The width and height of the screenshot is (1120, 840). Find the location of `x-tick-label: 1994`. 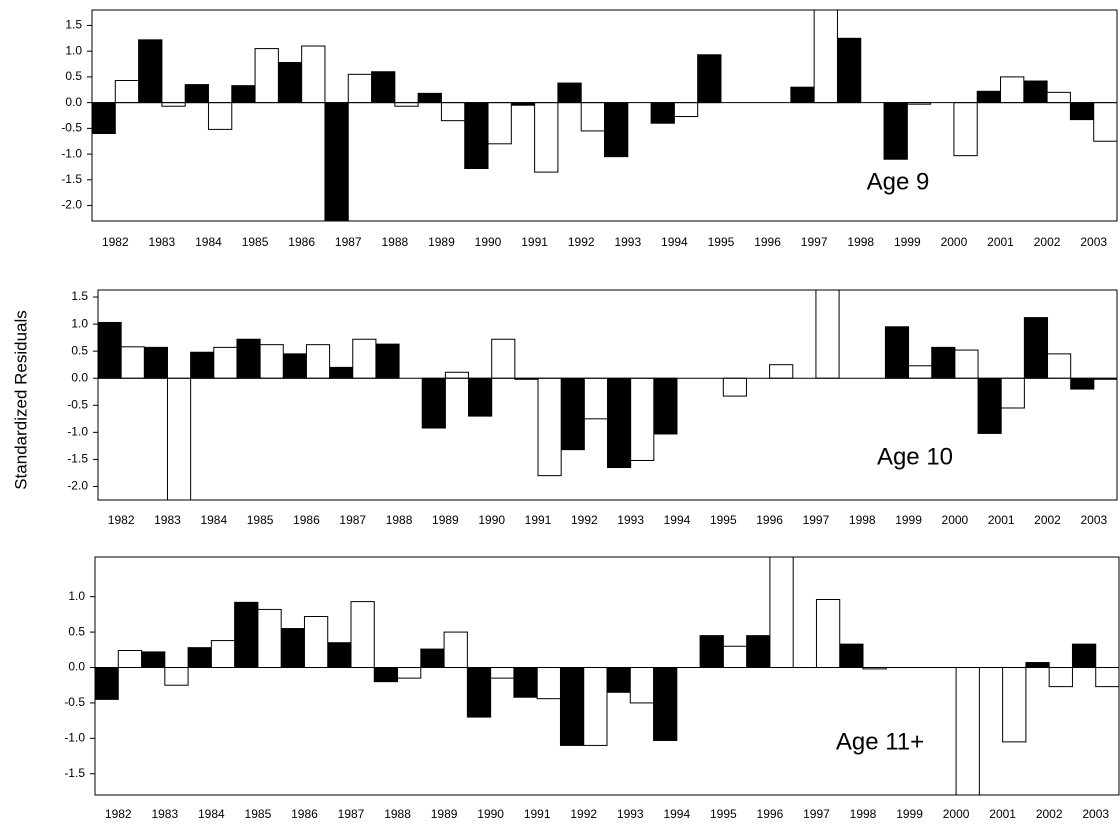

x-tick-label: 1994 is located at coordinates (674, 242).